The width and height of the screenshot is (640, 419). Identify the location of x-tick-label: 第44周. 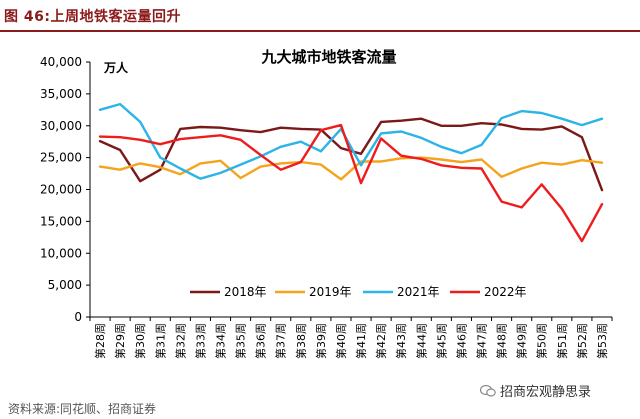
(421, 341).